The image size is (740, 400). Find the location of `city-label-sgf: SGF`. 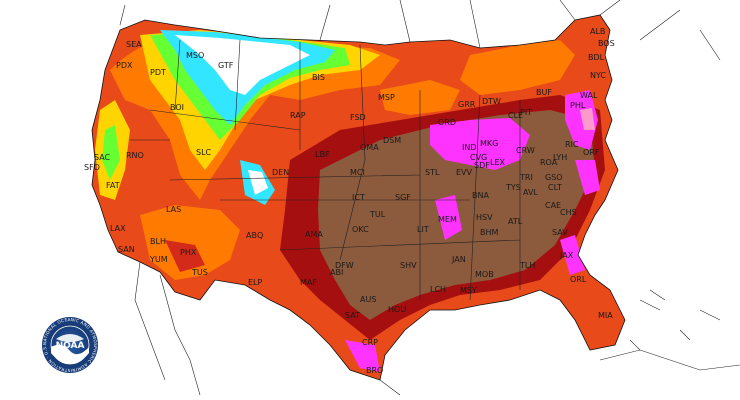

city-label-sgf: SGF is located at coordinates (403, 197).